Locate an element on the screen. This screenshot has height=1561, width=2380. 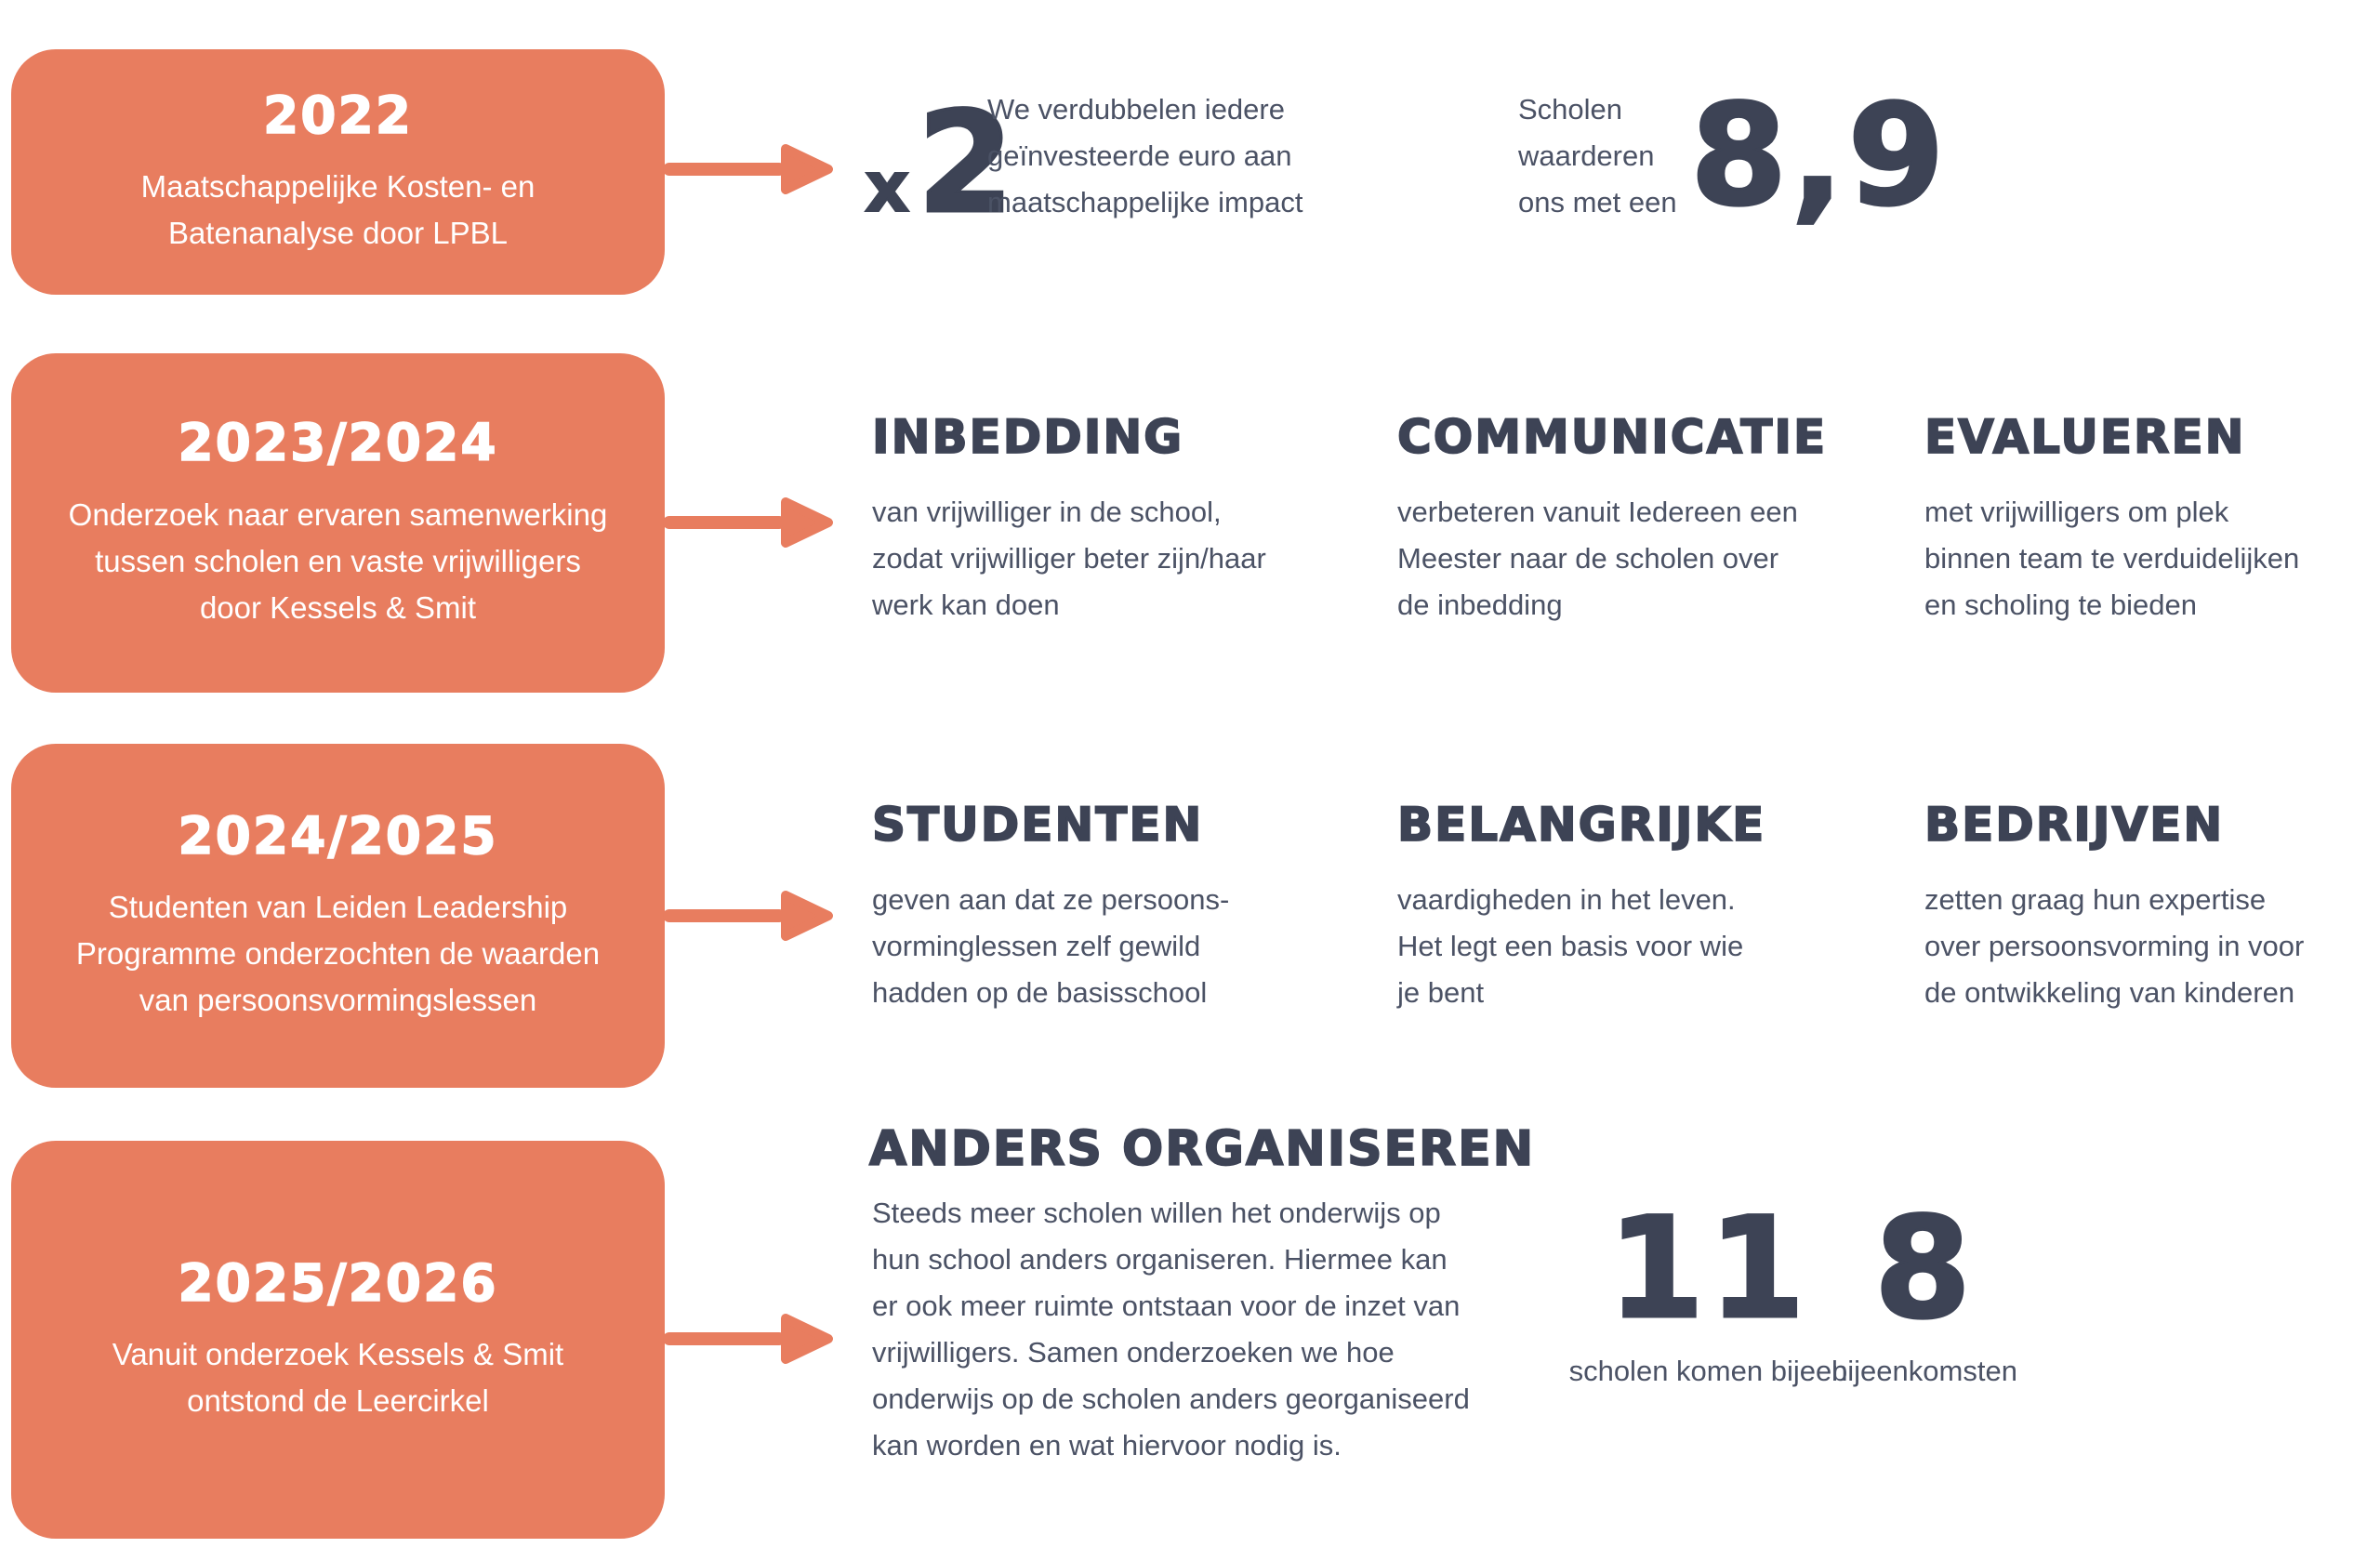
multiplier-figure: x 2 is located at coordinates (939, 164).